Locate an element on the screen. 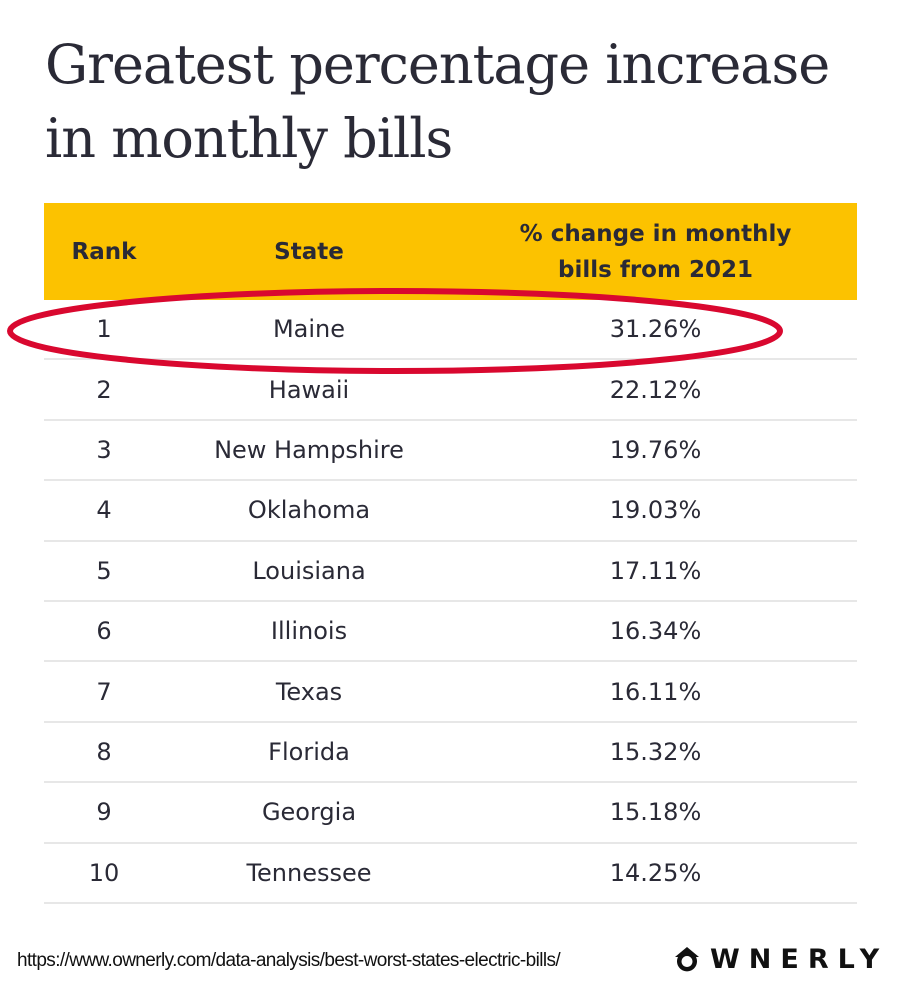  table-row: 10 Tennessee 14.25% is located at coordinates (450, 874).